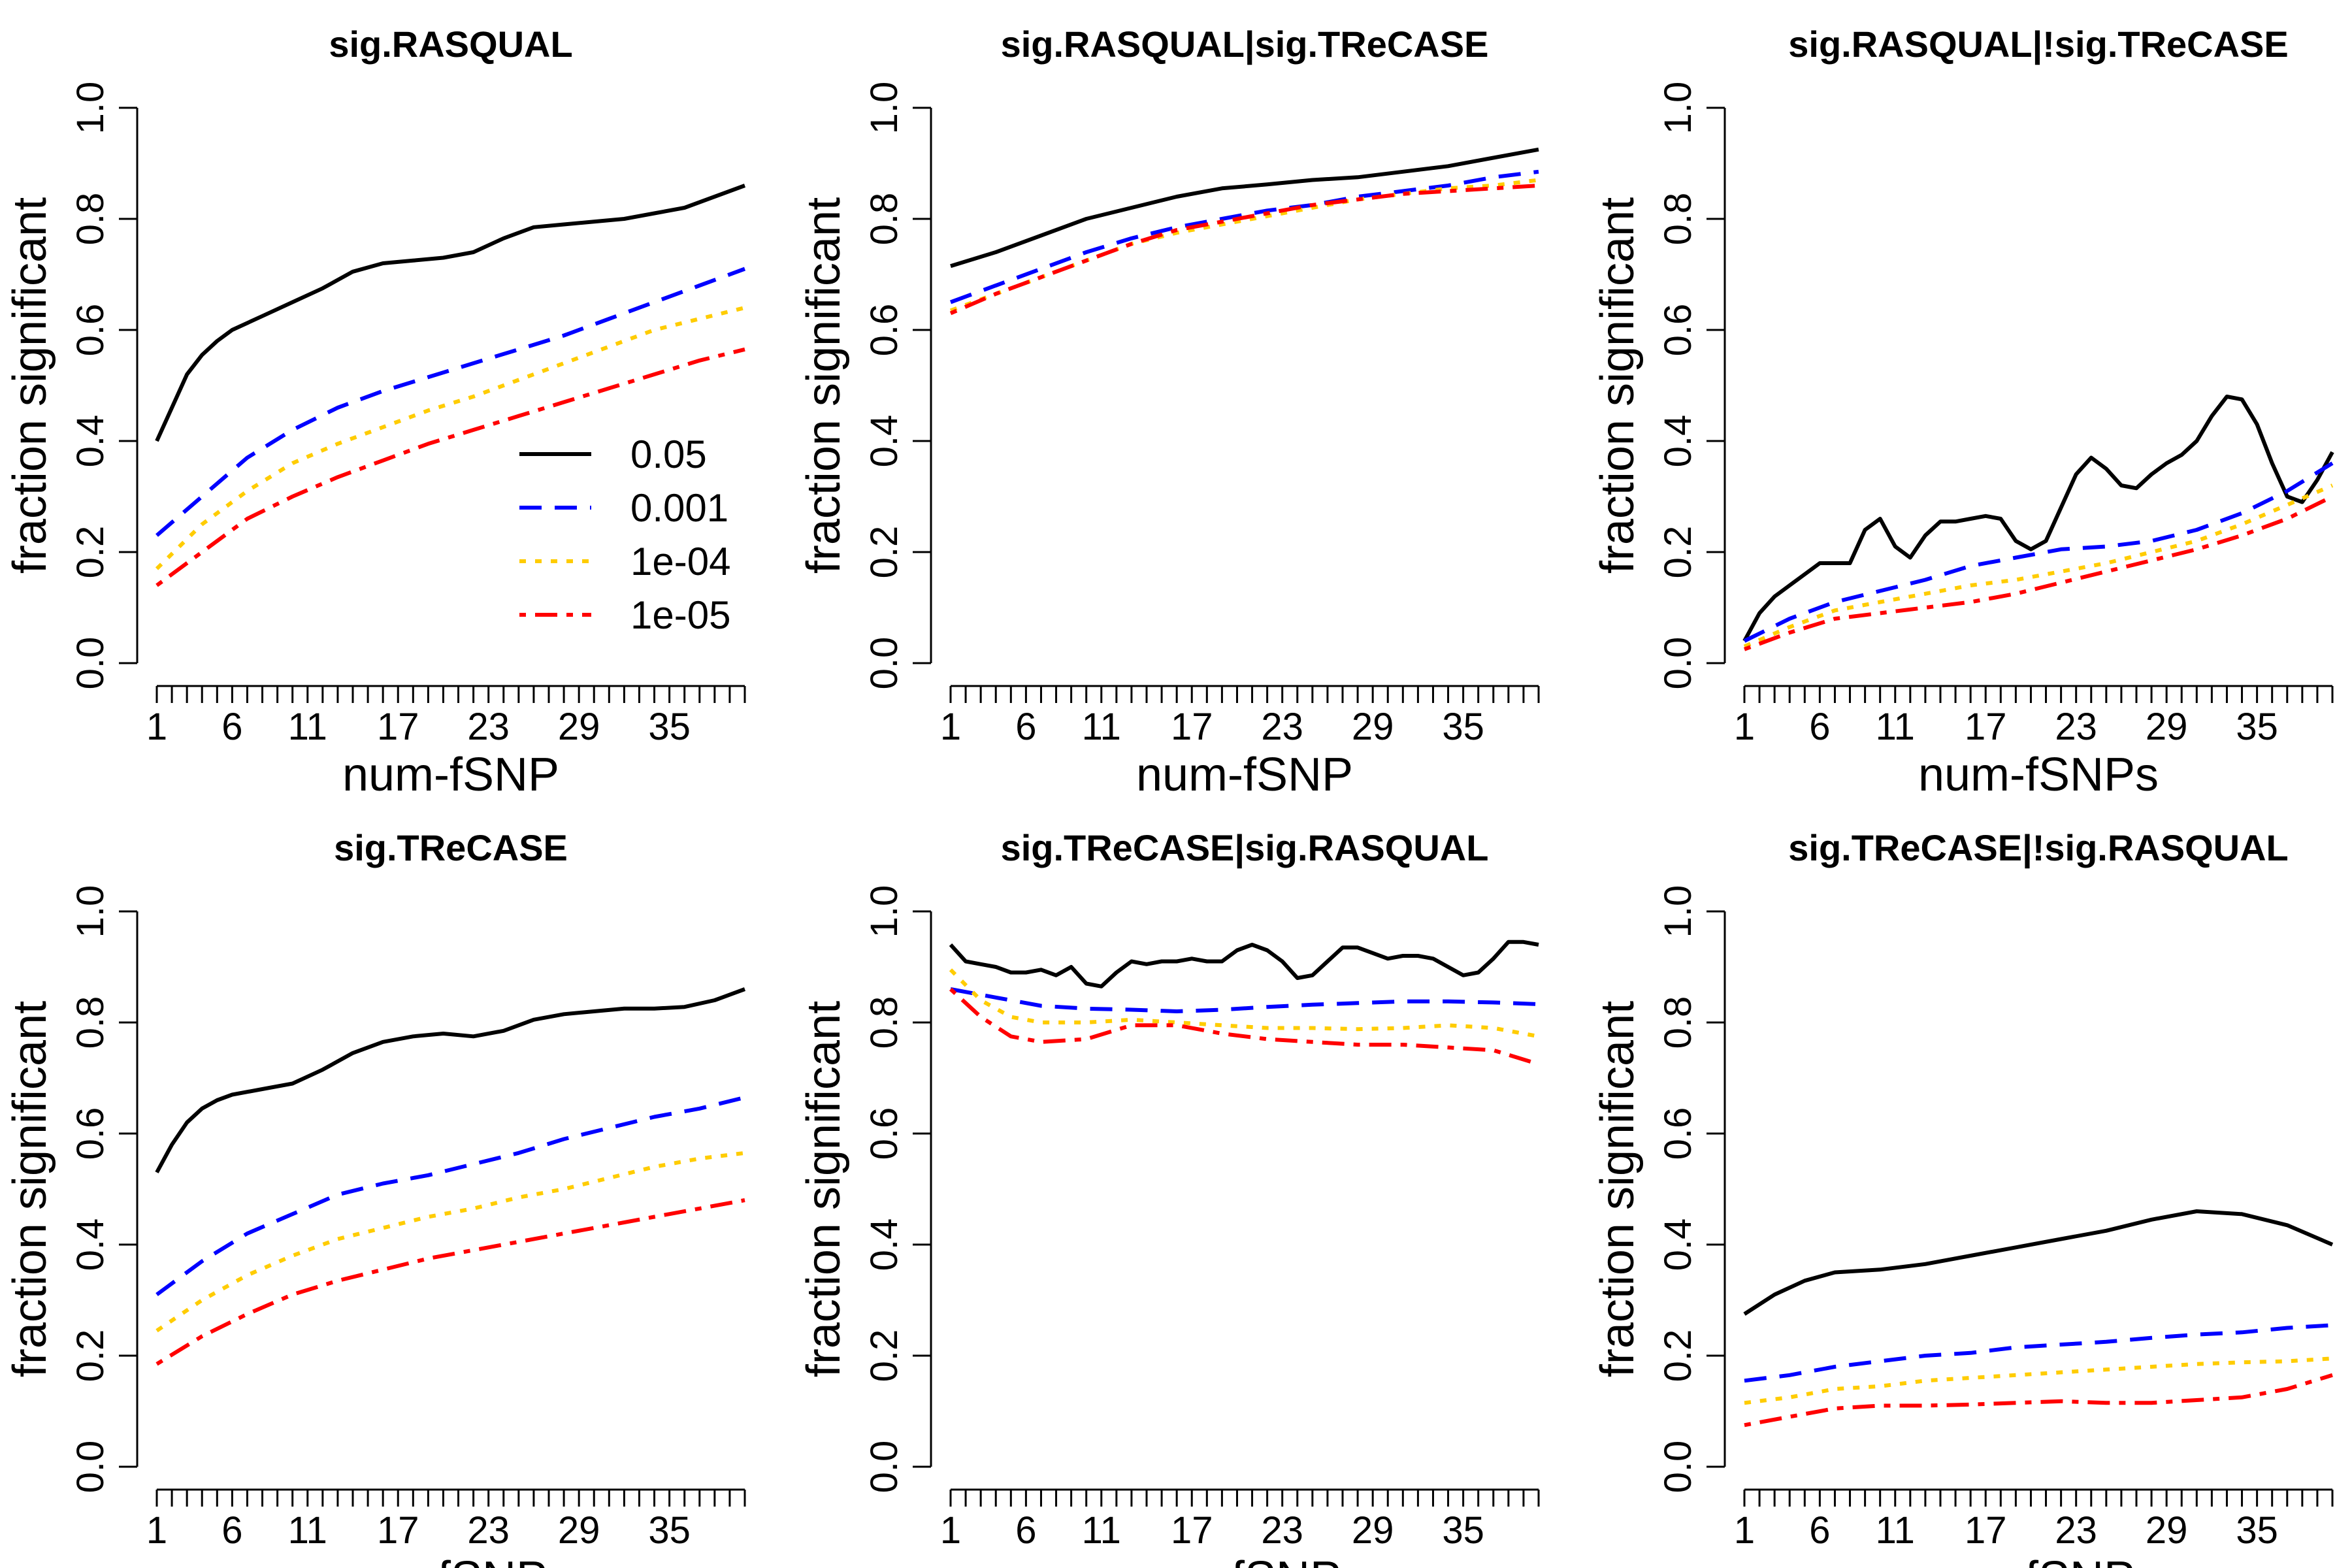 The height and width of the screenshot is (1568, 2352). Describe the element at coordinates (450, 44) in the screenshot. I see `panel-title: sig.RASQUAL` at that location.